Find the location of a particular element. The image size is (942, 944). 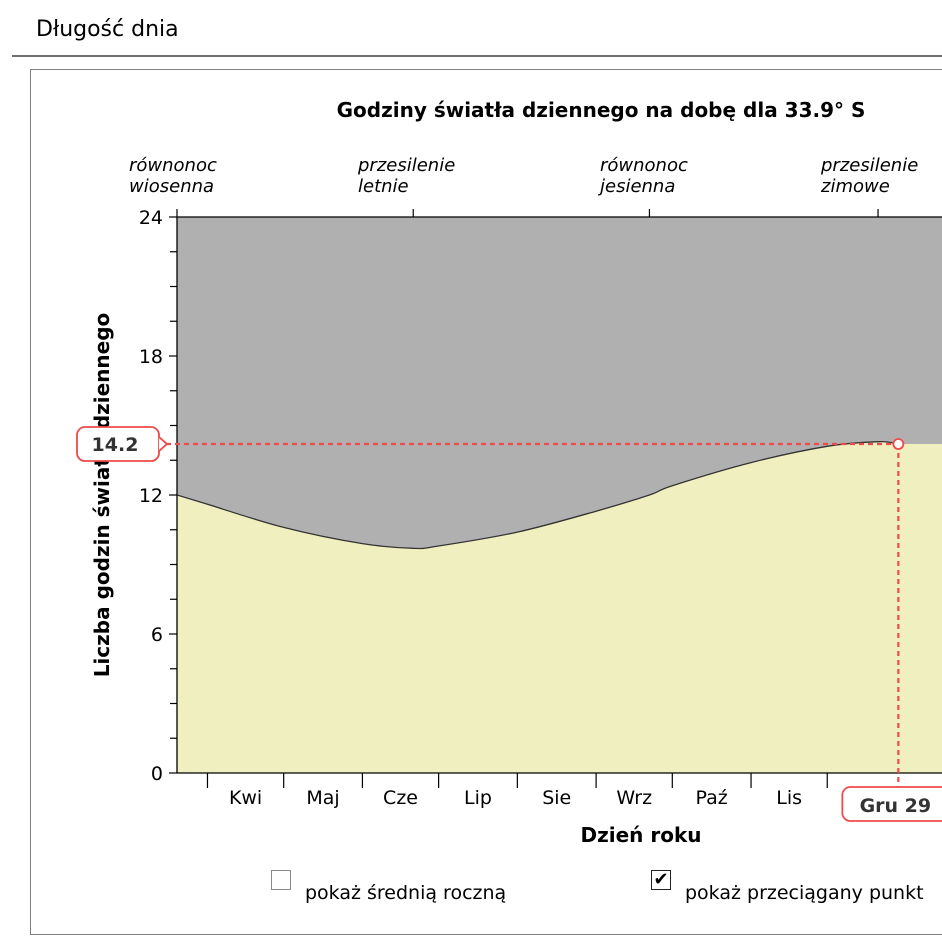

y-axis-label: Liczba godzin światła dziennego is located at coordinates (102, 495).